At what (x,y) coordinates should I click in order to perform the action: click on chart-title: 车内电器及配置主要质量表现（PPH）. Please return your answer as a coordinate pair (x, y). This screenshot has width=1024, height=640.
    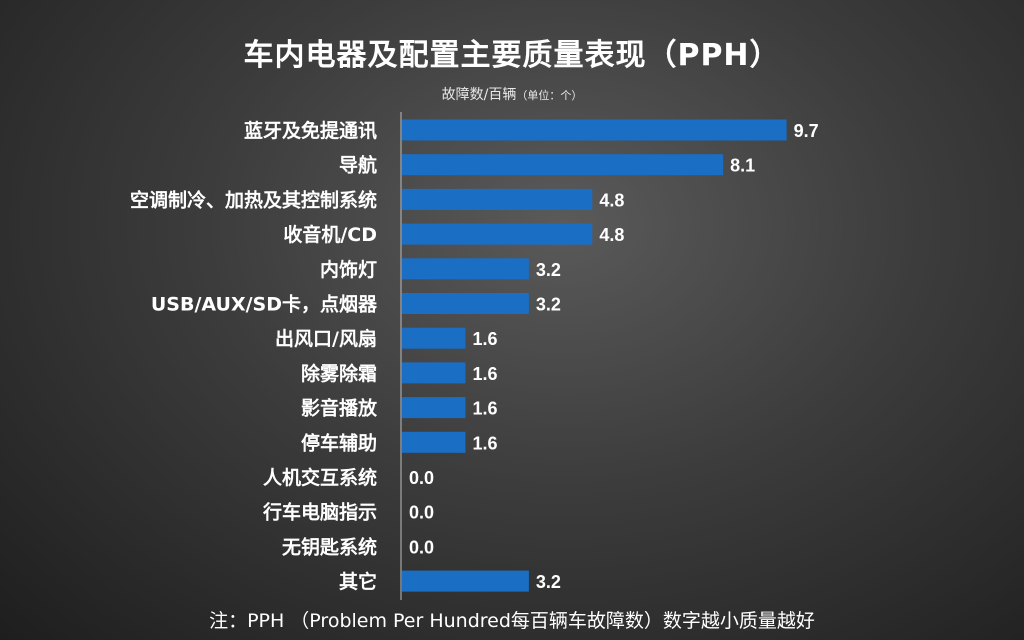
    Looking at the image, I should click on (512, 55).